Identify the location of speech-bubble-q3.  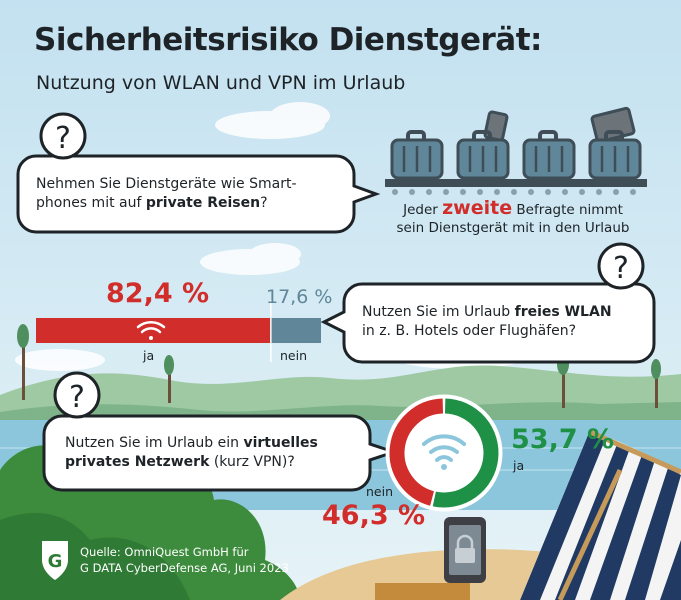
(220, 453).